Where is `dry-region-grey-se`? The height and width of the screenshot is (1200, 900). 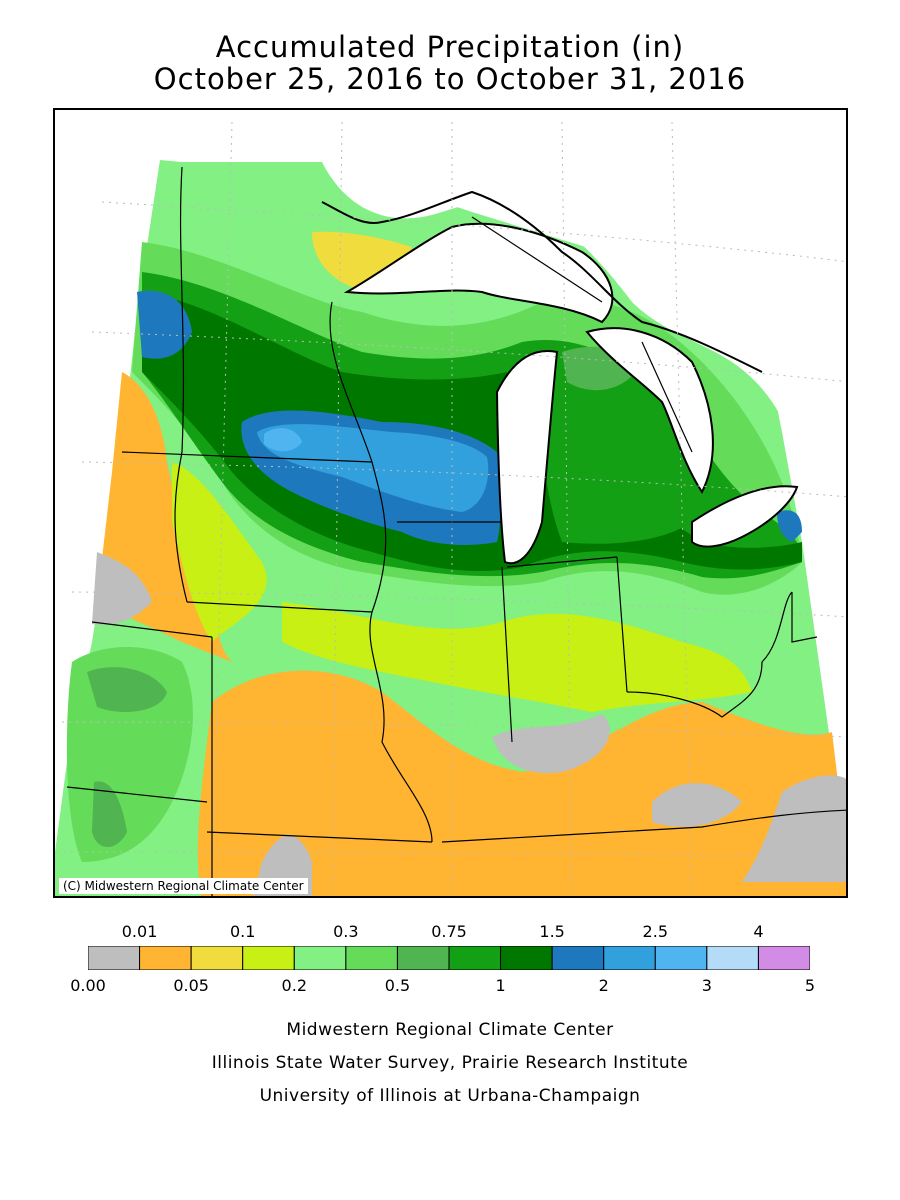 dry-region-grey-se is located at coordinates (794, 828).